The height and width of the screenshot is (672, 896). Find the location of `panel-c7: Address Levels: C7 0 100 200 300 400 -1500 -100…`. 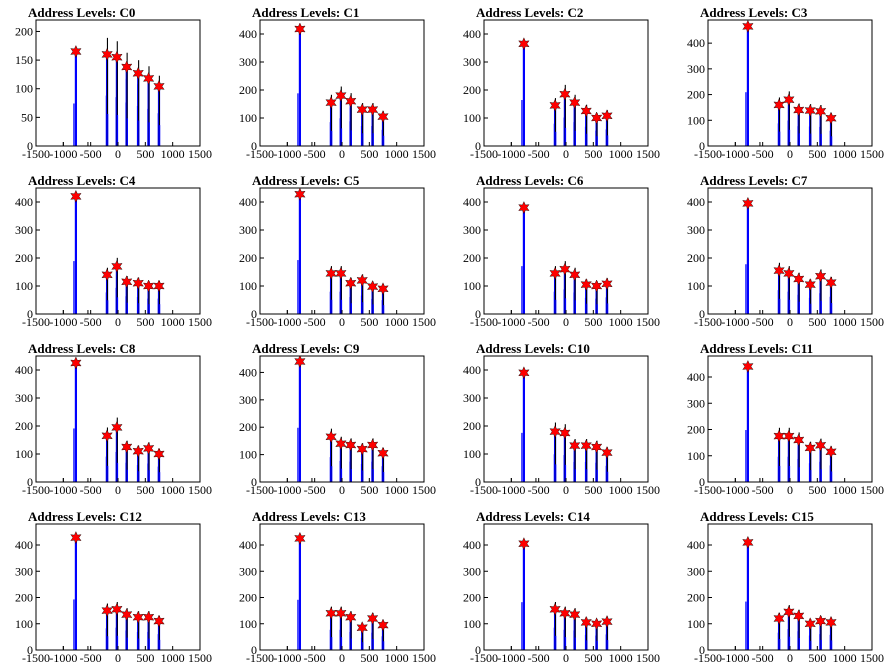

panel-c7: Address Levels: C7 0 100 200 300 400 -1500 -100… is located at coordinates (785, 251).